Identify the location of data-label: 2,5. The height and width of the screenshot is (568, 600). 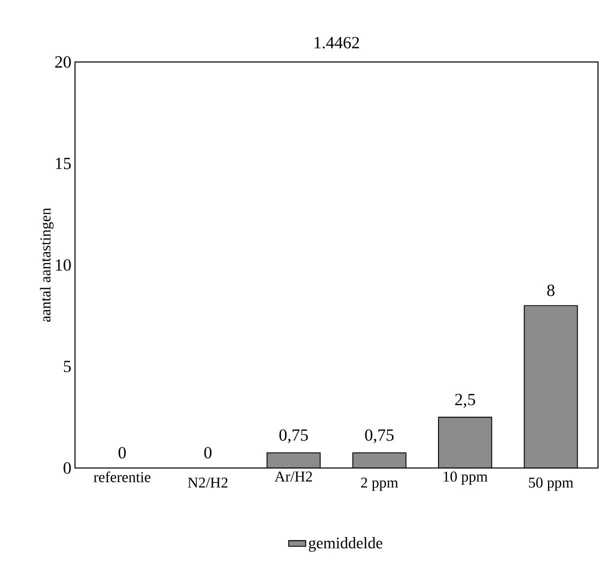
(465, 401).